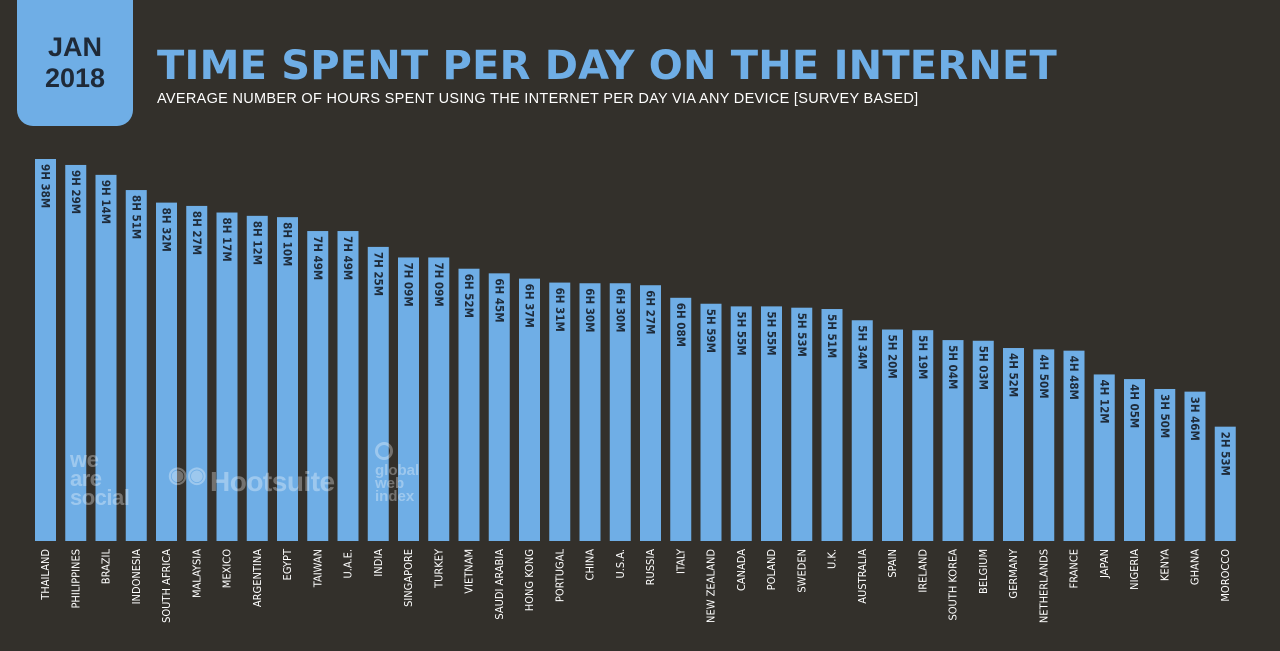 Image resolution: width=1280 pixels, height=651 pixels. What do you see at coordinates (620, 564) in the screenshot?
I see `category-label: U.S.A.` at bounding box center [620, 564].